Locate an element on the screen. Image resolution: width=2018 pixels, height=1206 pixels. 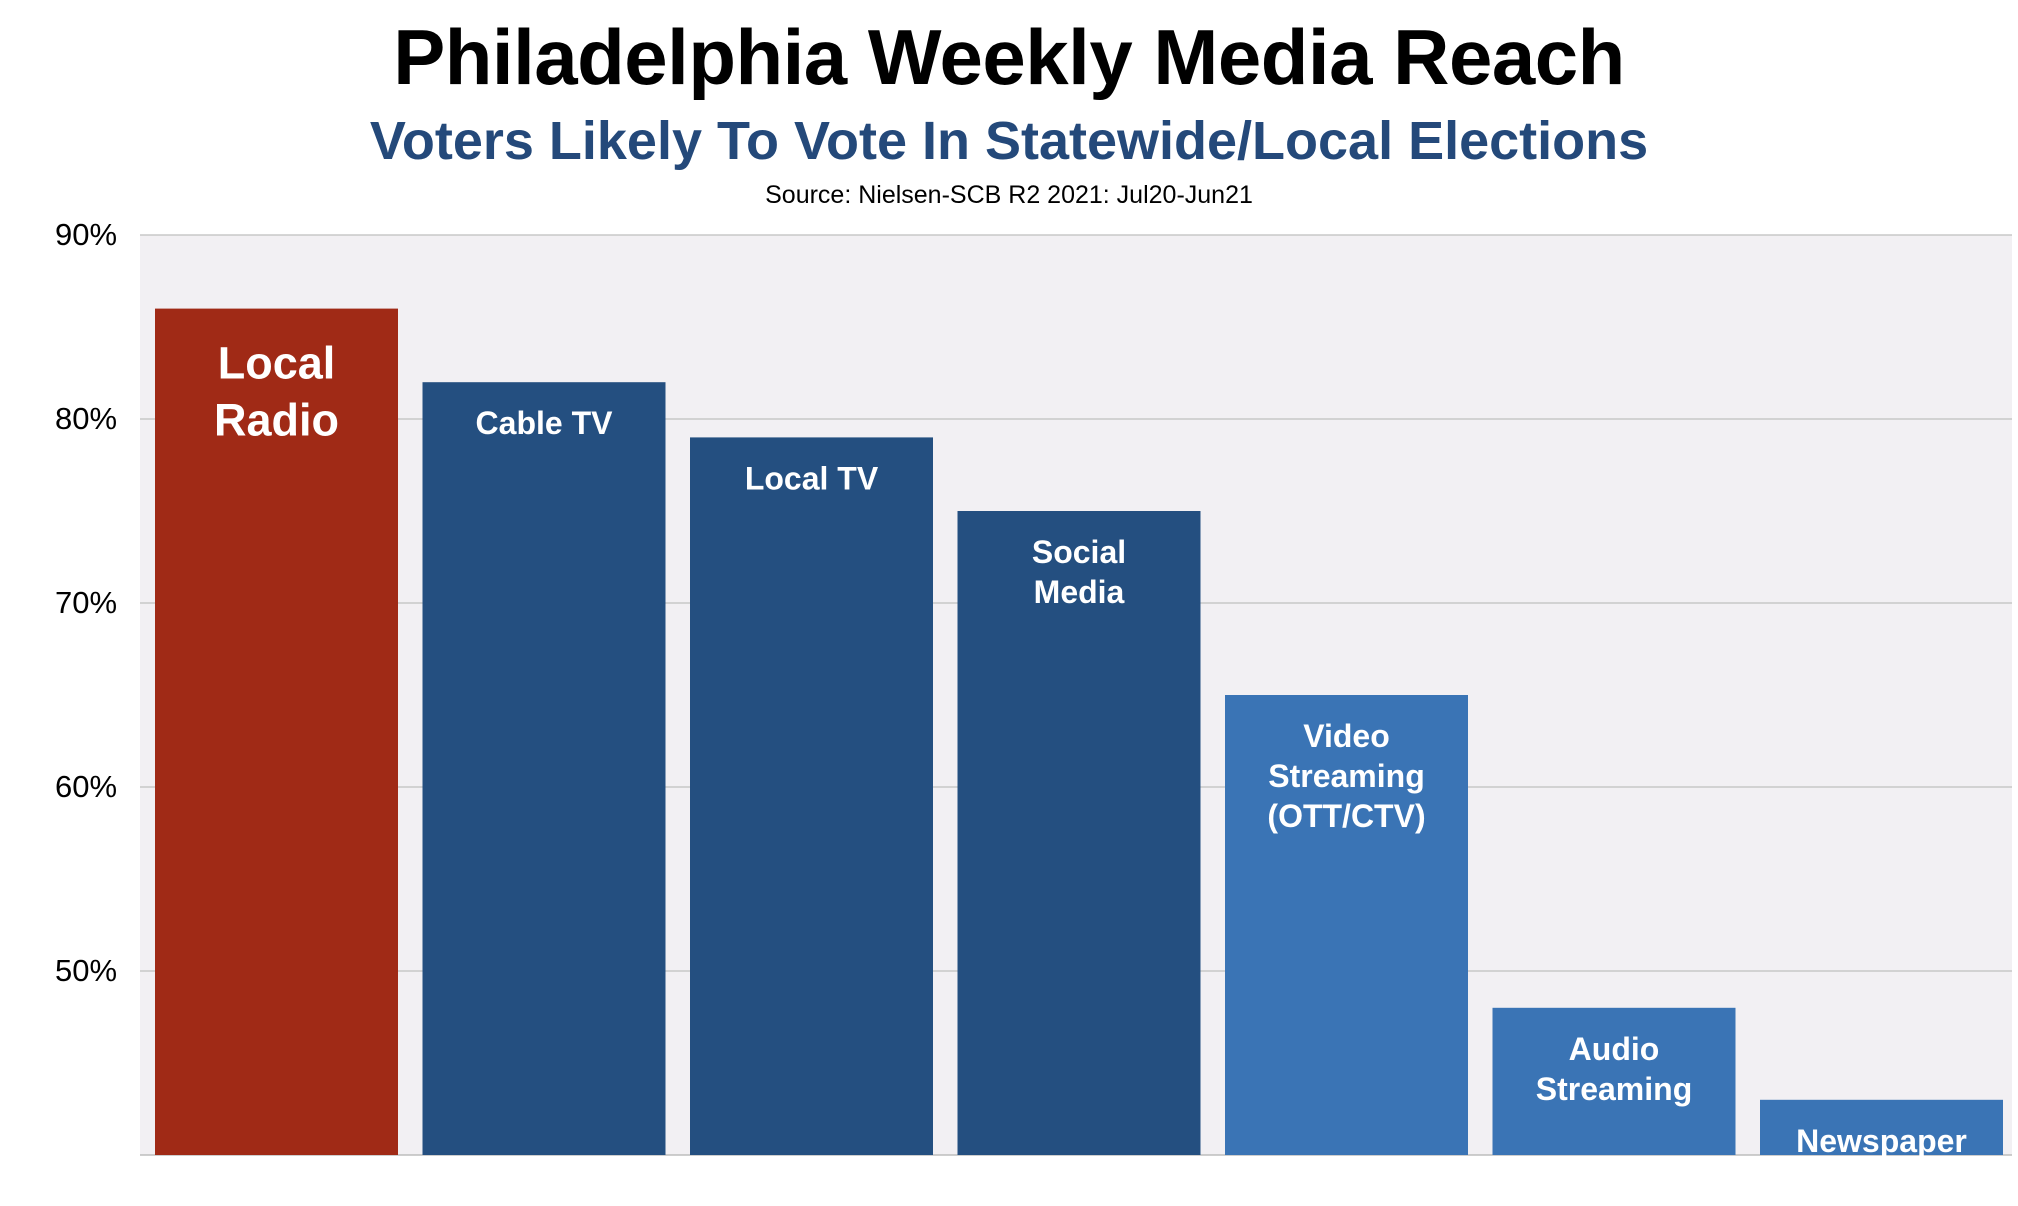
y-tick-label: 60% is located at coordinates (86, 786).